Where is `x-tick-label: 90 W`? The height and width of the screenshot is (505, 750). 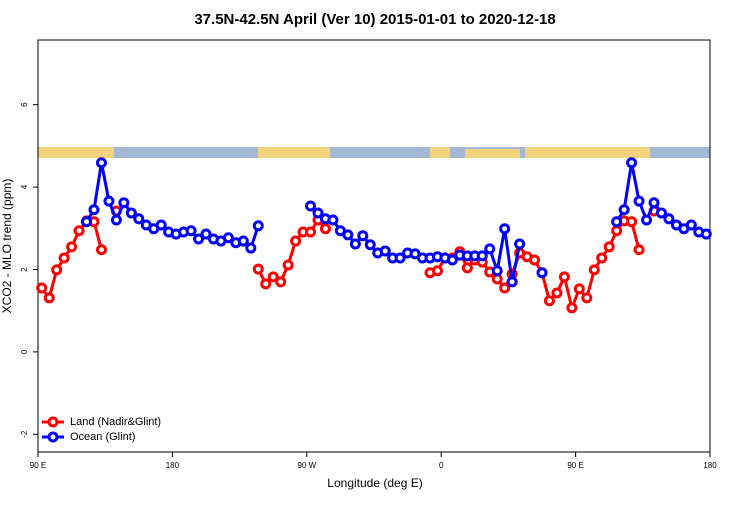 x-tick-label: 90 W is located at coordinates (306, 465).